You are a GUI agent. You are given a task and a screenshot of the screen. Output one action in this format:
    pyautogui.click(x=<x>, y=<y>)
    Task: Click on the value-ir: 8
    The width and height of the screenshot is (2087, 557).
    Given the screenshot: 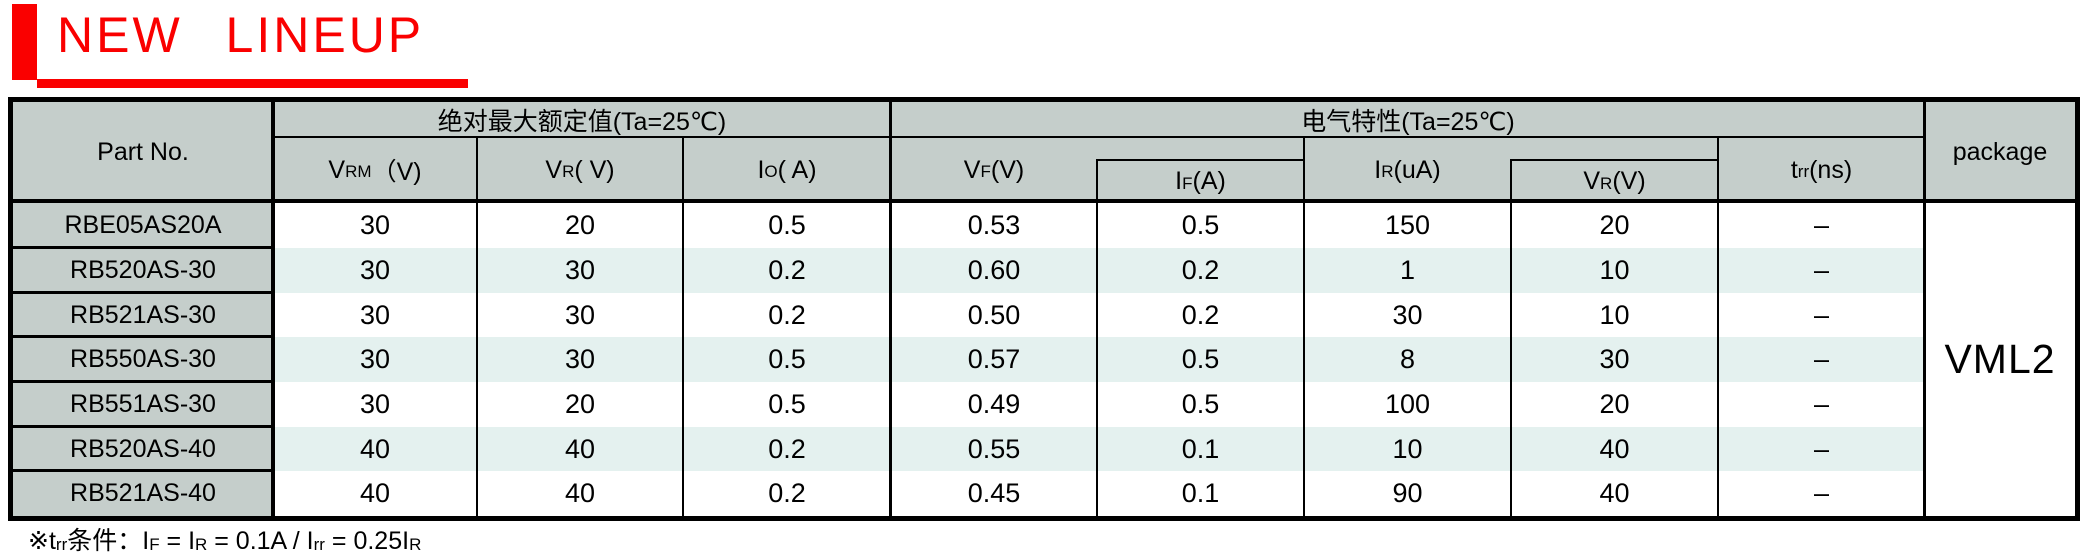 What is the action you would take?
    pyautogui.click(x=1407, y=359)
    